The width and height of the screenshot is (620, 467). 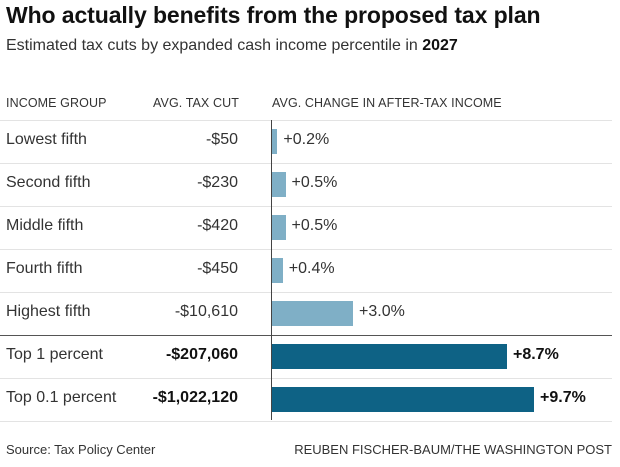 I want to click on table-row: Middle fifth -$420 +0.5%, so click(x=306, y=227).